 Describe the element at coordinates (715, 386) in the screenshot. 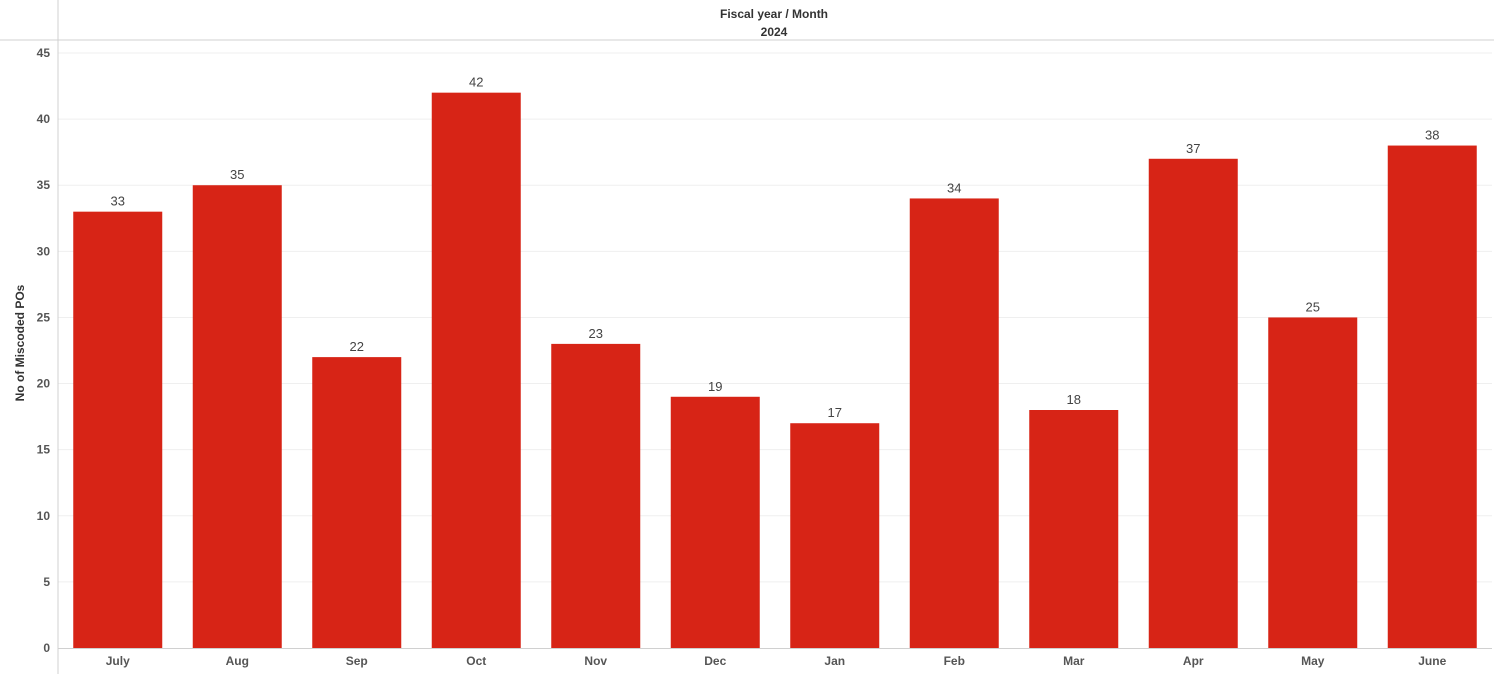

I see `data-label: 19` at that location.